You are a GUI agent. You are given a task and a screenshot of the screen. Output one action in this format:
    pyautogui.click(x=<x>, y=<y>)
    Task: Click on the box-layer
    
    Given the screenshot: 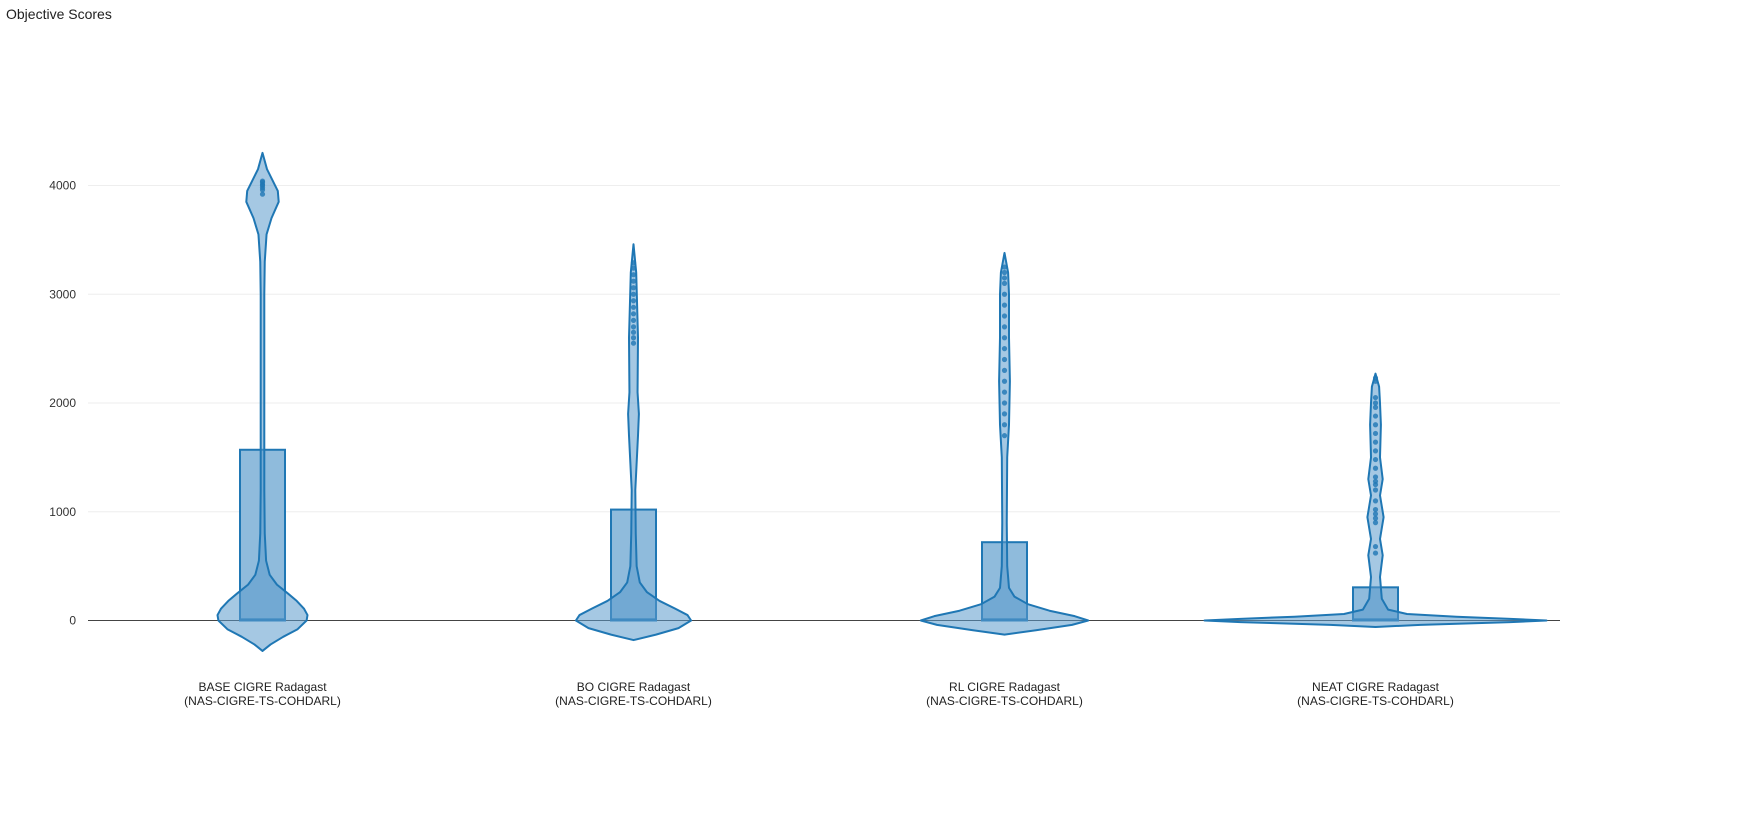 What is the action you would take?
    pyautogui.click(x=819, y=535)
    